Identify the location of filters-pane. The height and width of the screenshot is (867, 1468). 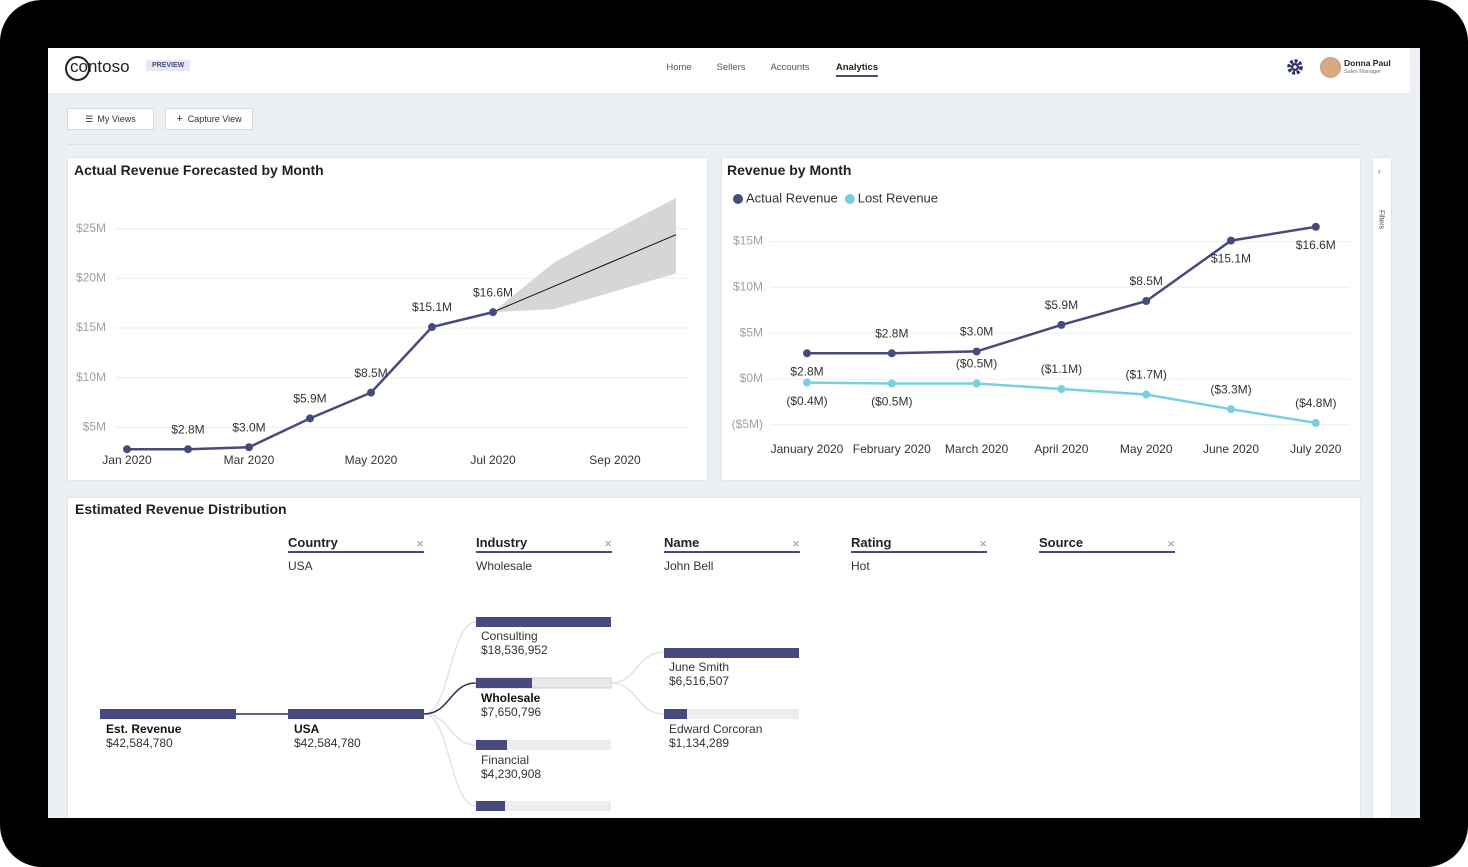
(1382, 488).